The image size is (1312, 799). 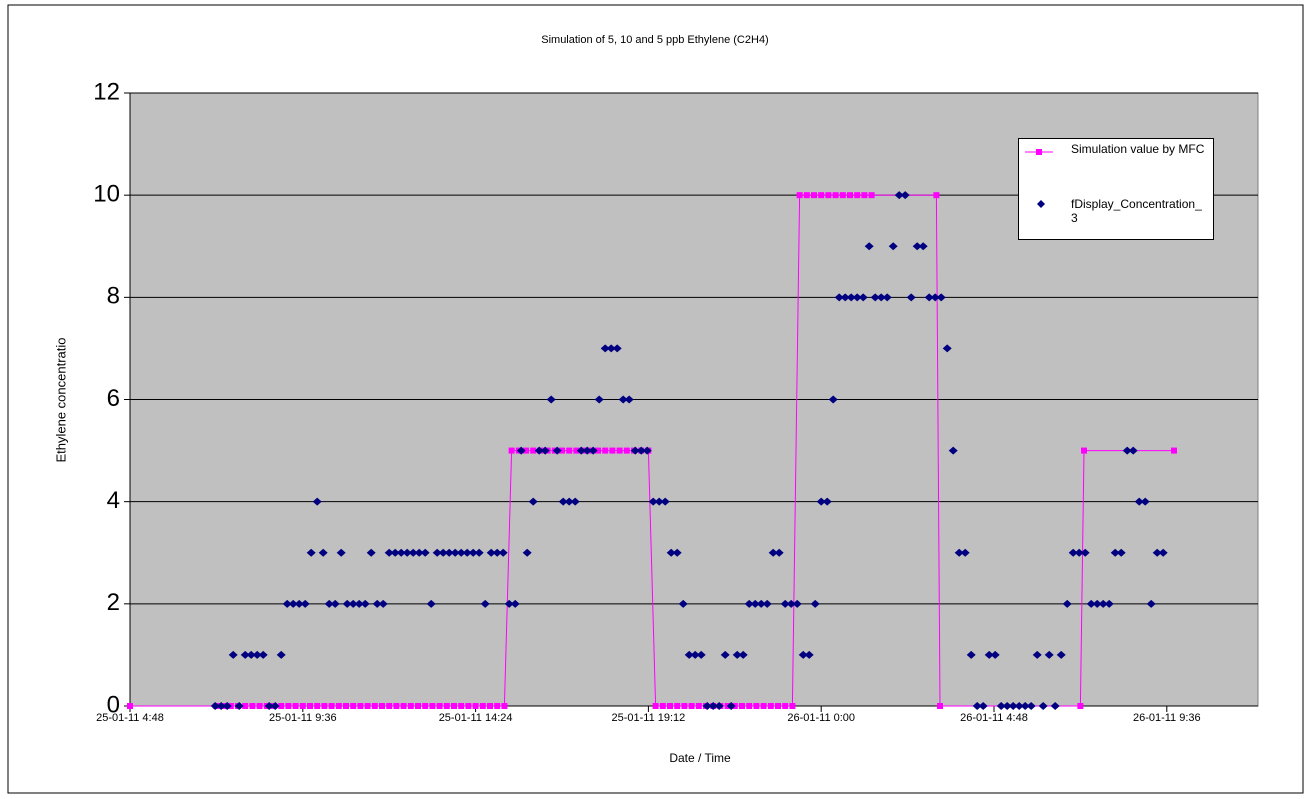 I want to click on y-axis-label: Ethylene concentratio, so click(x=60, y=399).